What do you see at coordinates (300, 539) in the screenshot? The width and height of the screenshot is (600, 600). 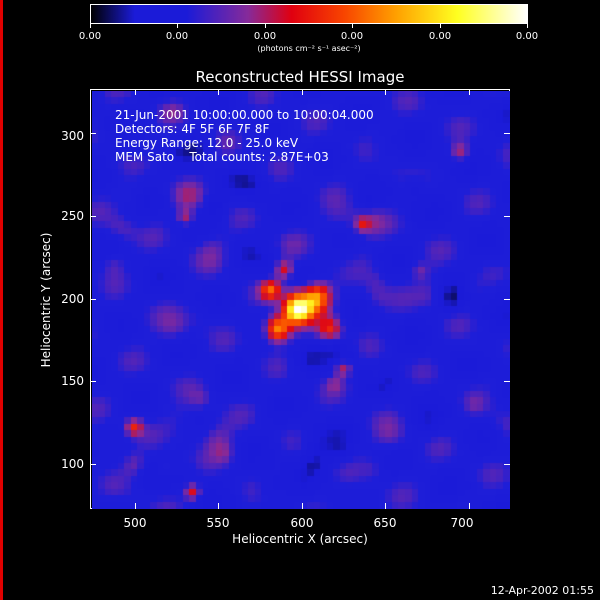 I see `x-axis-label: Heliocentric X (arcsec)` at bounding box center [300, 539].